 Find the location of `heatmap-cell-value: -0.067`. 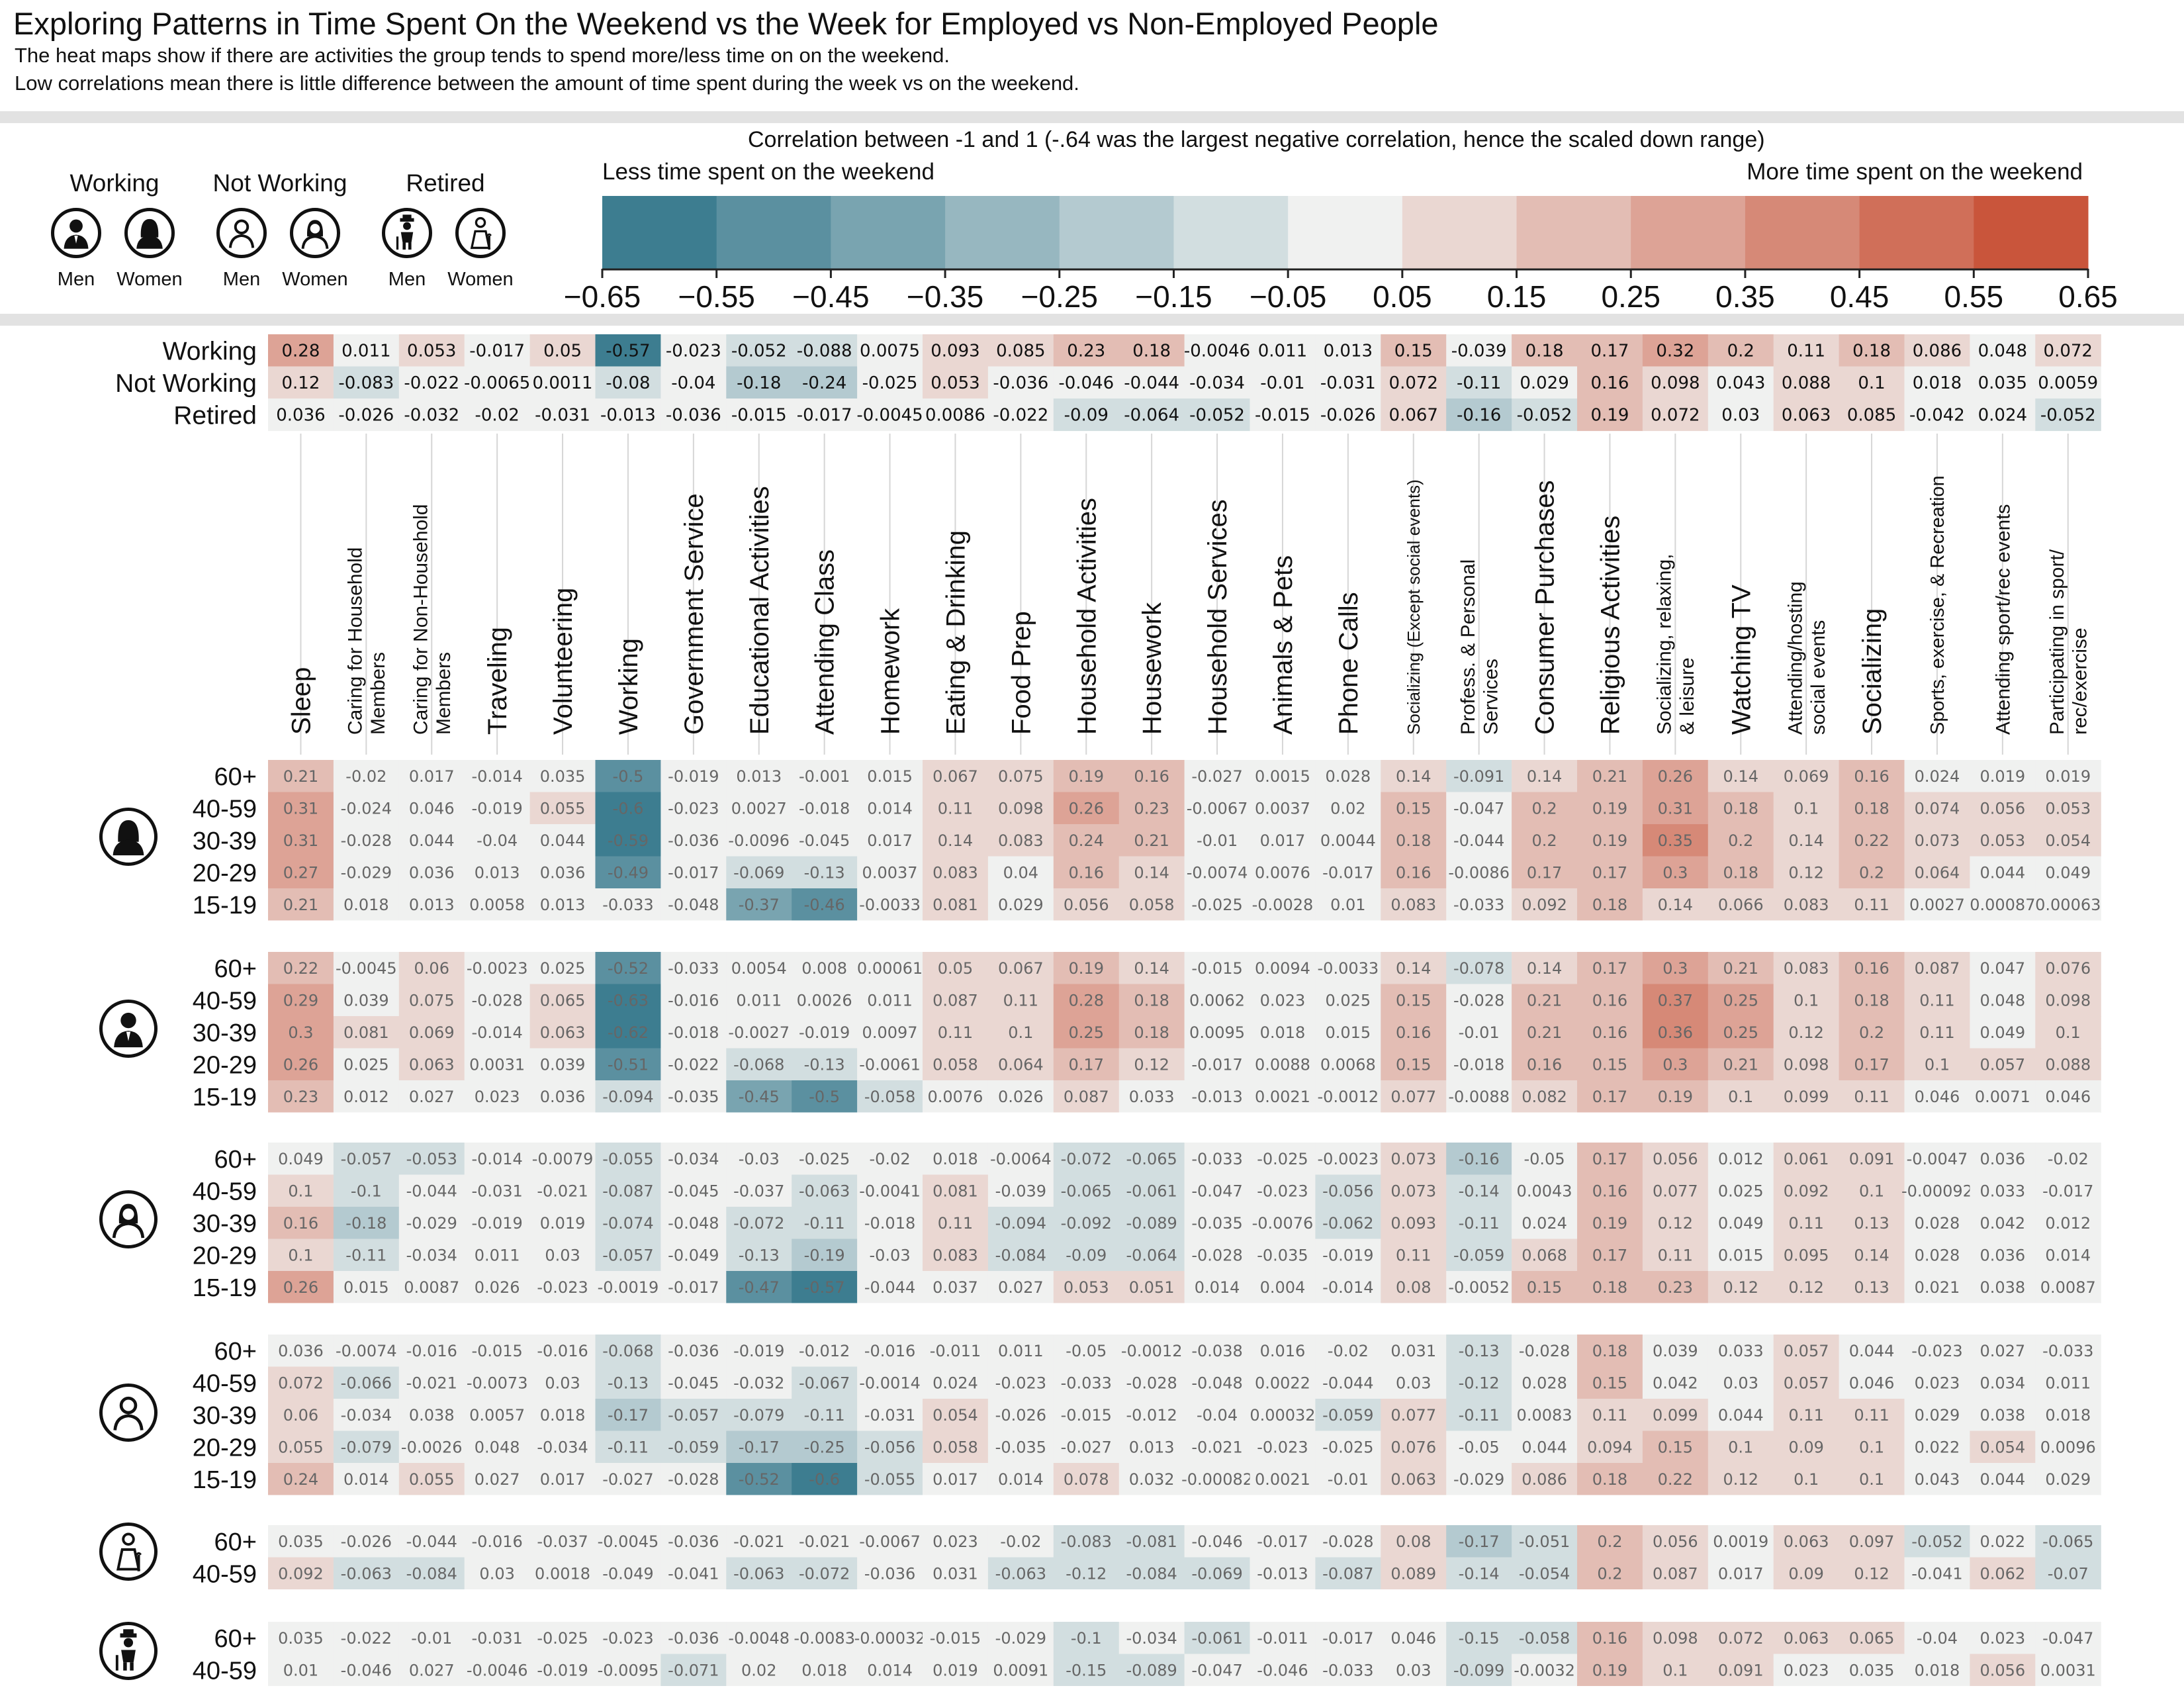

heatmap-cell-value: -0.067 is located at coordinates (825, 1383).